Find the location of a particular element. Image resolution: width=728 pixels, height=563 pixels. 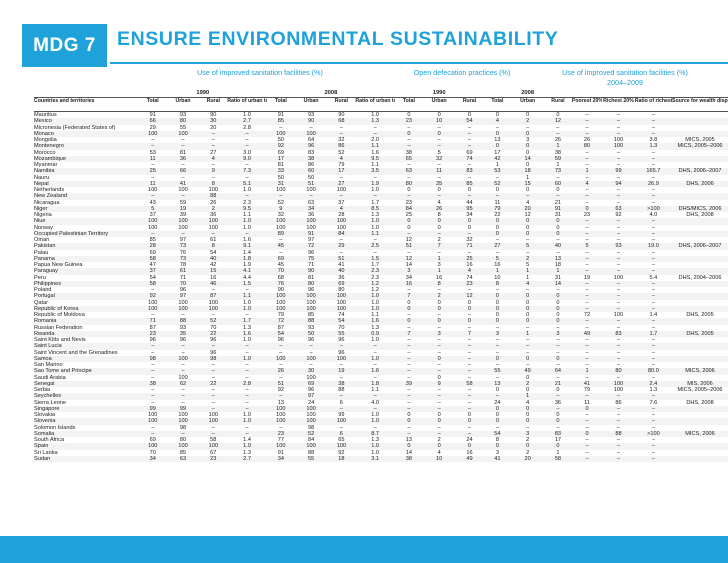

cell-od-total-1990: 65 is located at coordinates (408, 158).